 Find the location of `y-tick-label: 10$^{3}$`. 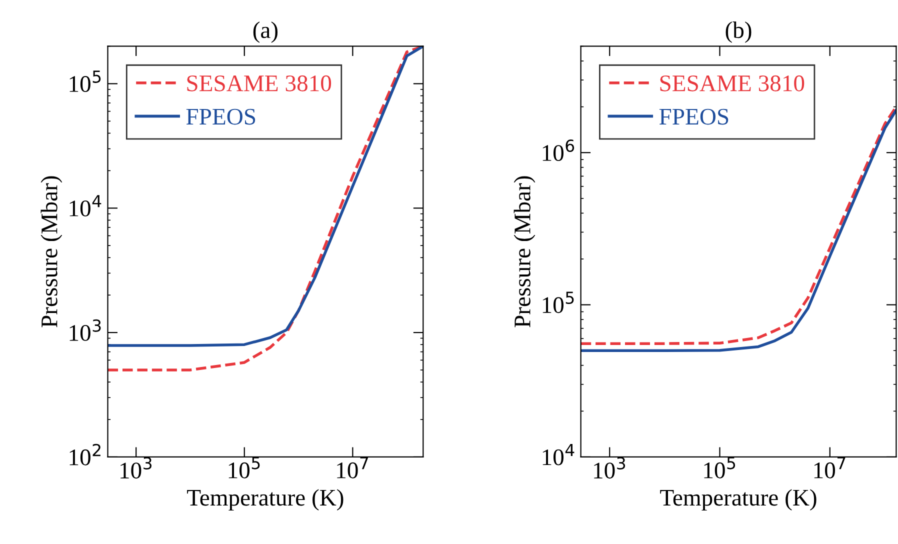

y-tick-label: 10$^{3}$ is located at coordinates (85, 330).